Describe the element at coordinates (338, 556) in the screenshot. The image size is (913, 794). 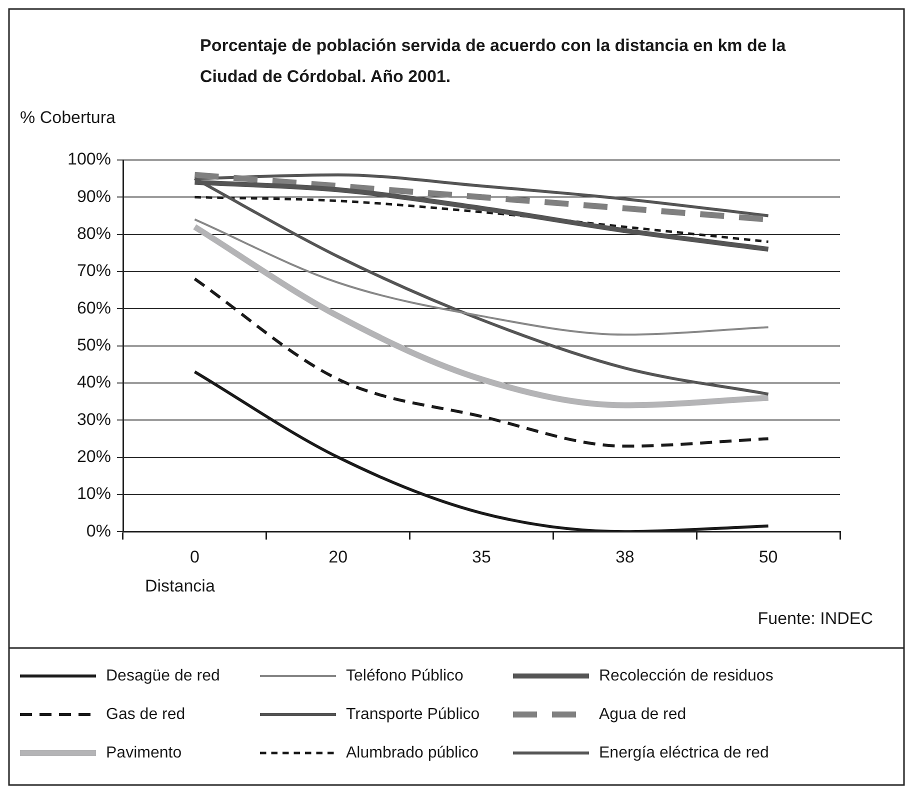
I see `x-tick-label: 20` at that location.